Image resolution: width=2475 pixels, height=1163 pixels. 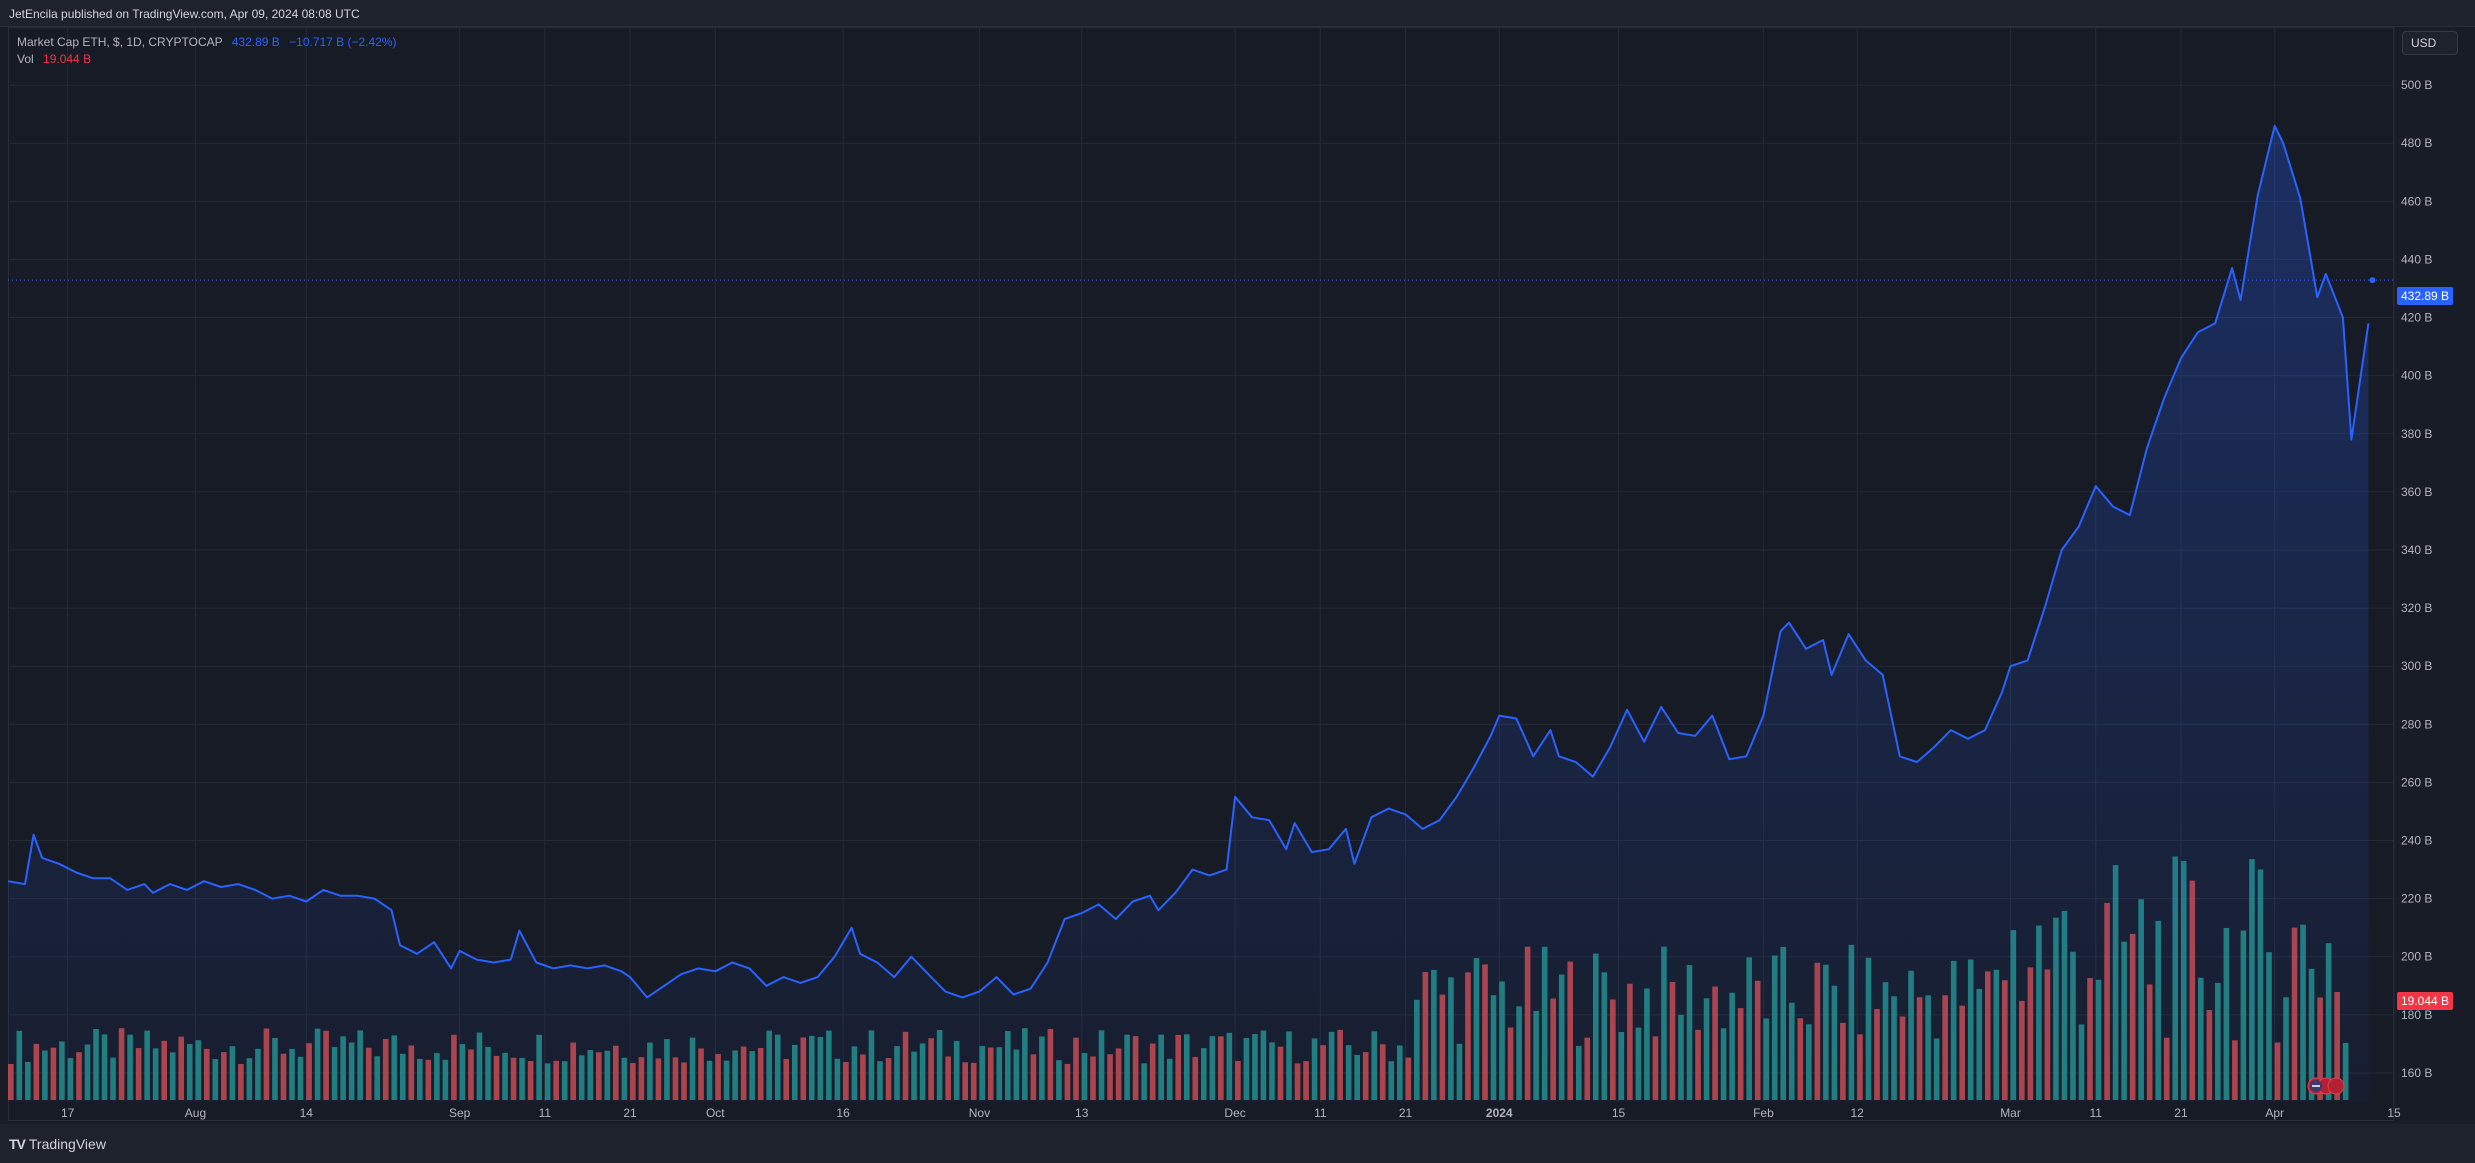 What do you see at coordinates (343, 42) in the screenshot?
I see `legend-change: −10.717 B (−2.42%)` at bounding box center [343, 42].